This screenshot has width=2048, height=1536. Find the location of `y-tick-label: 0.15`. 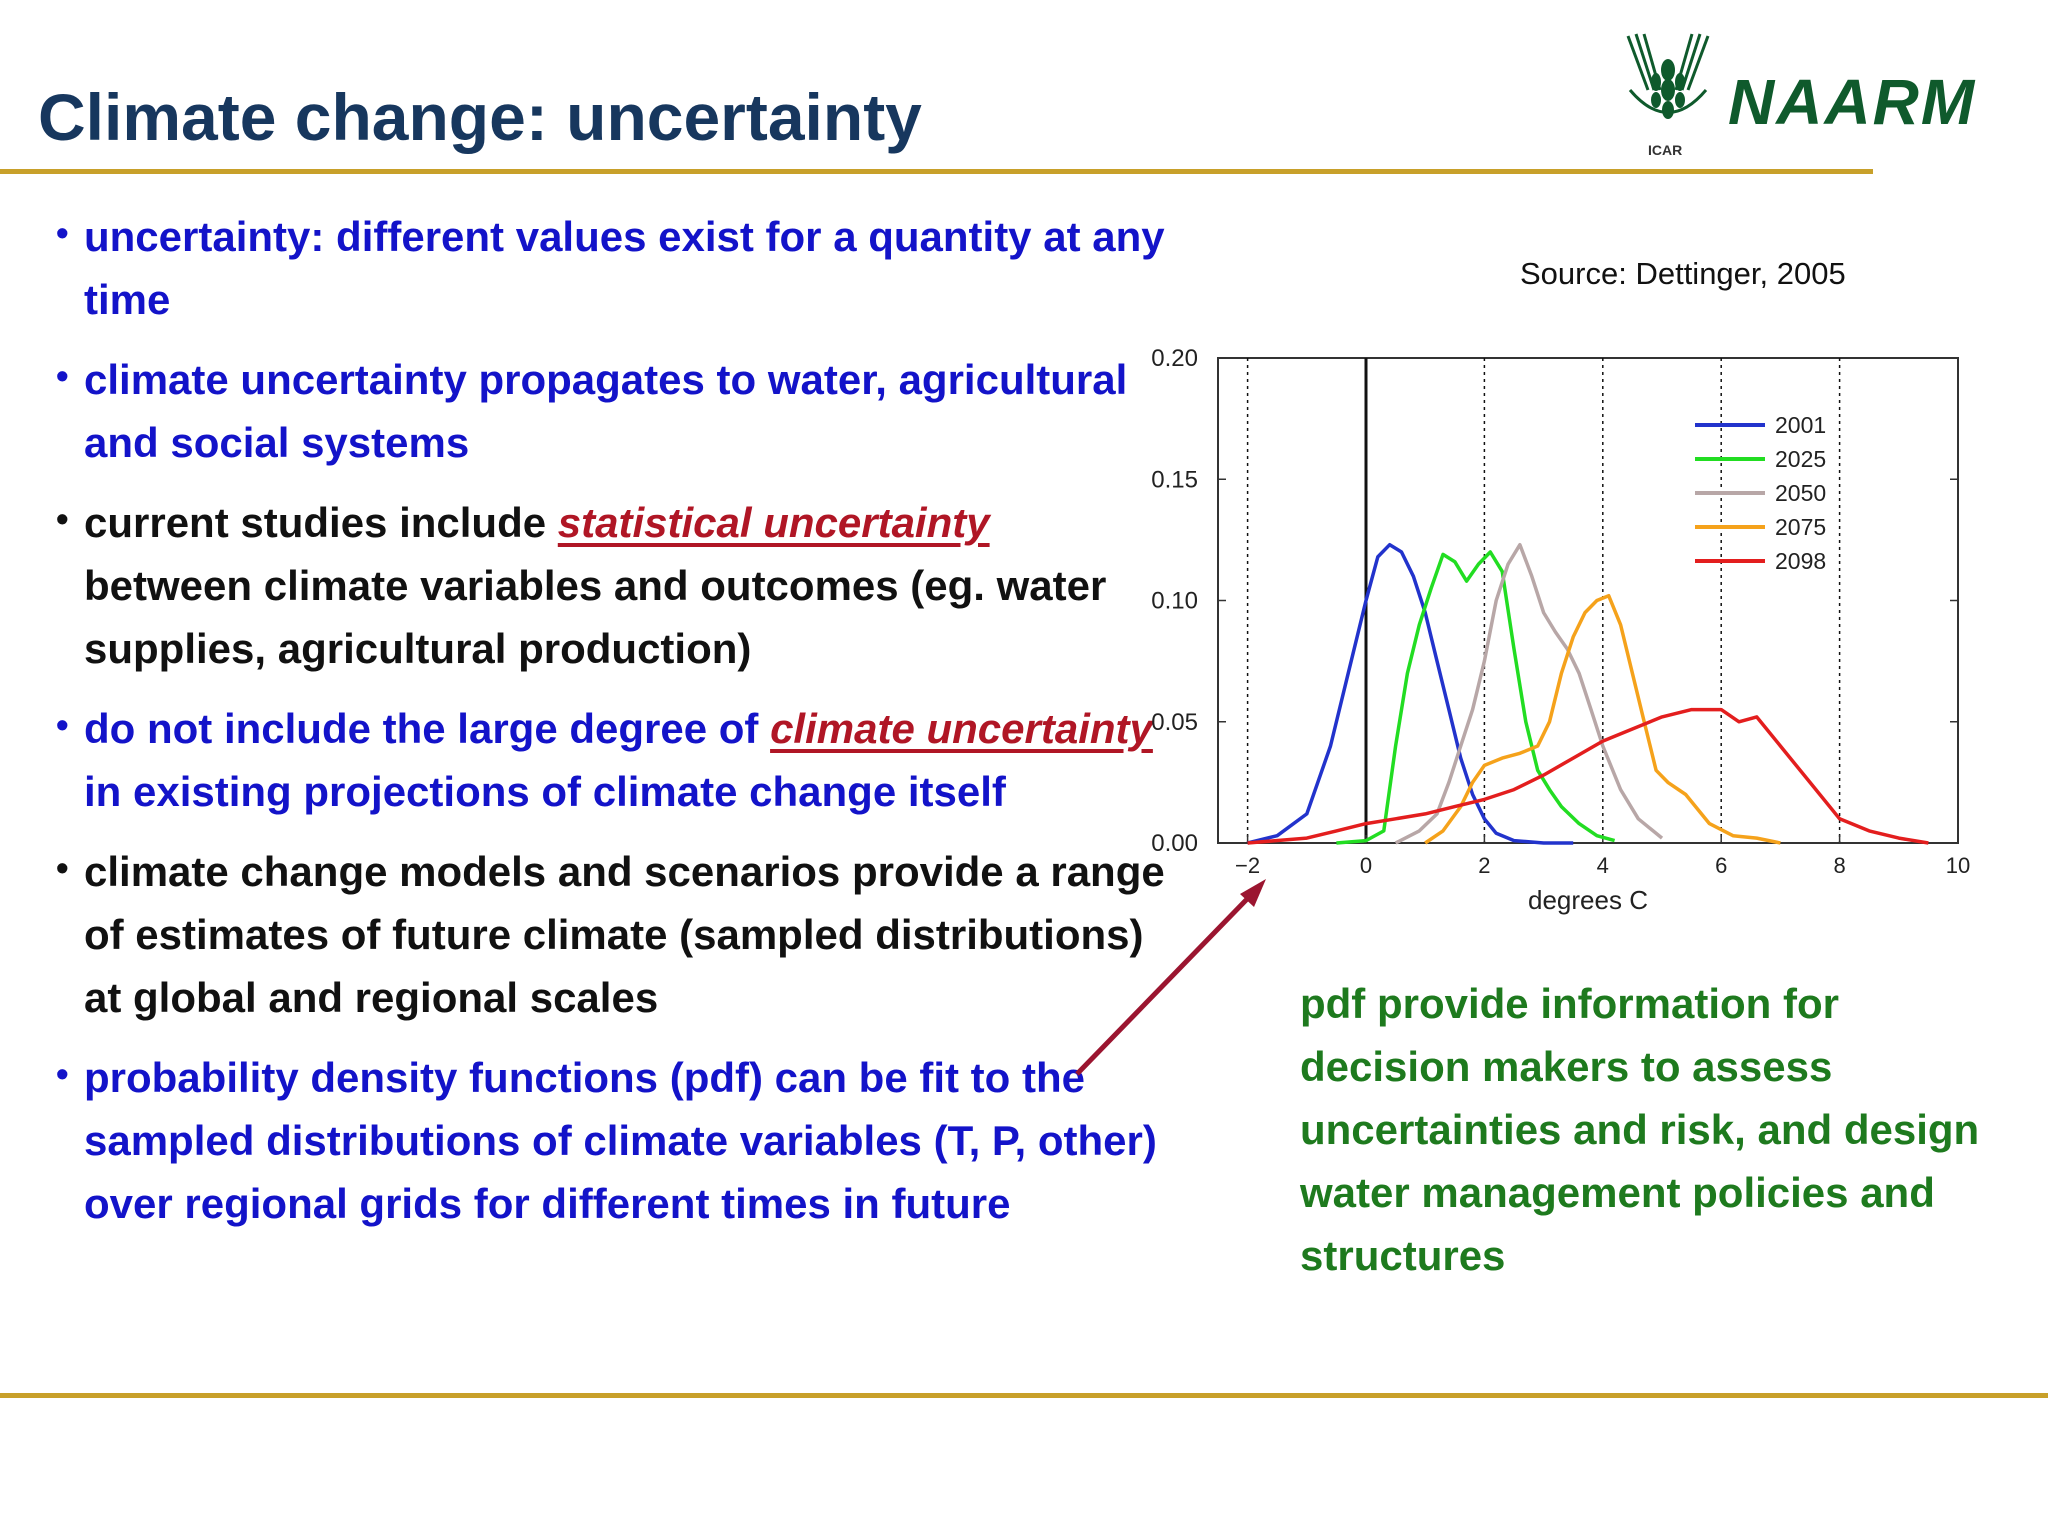

y-tick-label: 0.15 is located at coordinates (1174, 479).